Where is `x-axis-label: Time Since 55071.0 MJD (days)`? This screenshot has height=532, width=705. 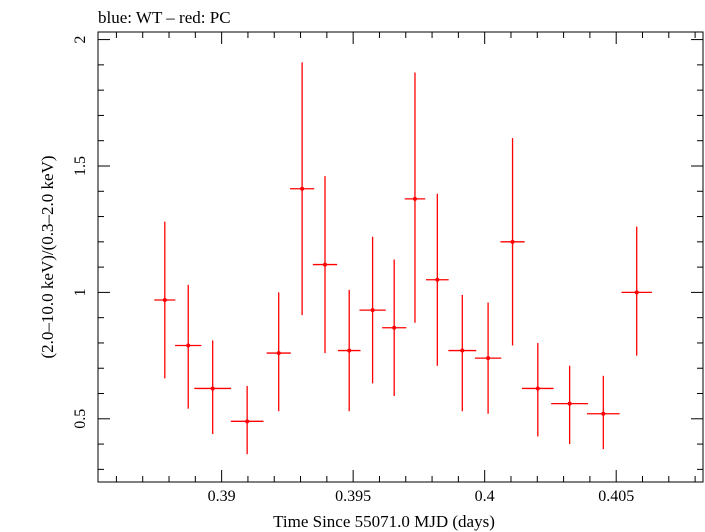 x-axis-label: Time Since 55071.0 MJD (days) is located at coordinates (384, 521).